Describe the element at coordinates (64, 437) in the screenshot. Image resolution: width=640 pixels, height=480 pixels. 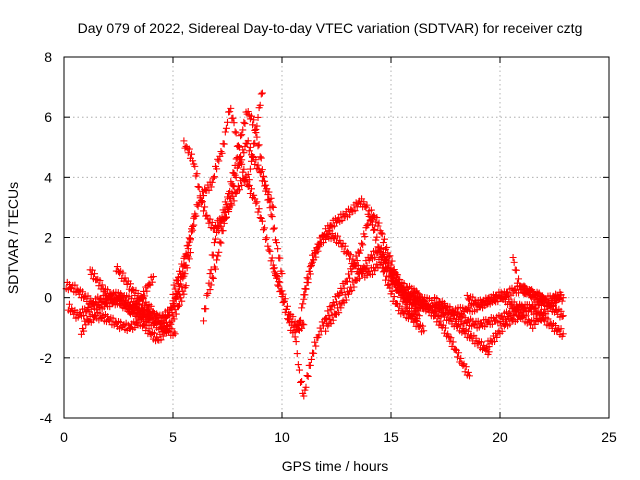
I see `x-tick-label: 0` at that location.